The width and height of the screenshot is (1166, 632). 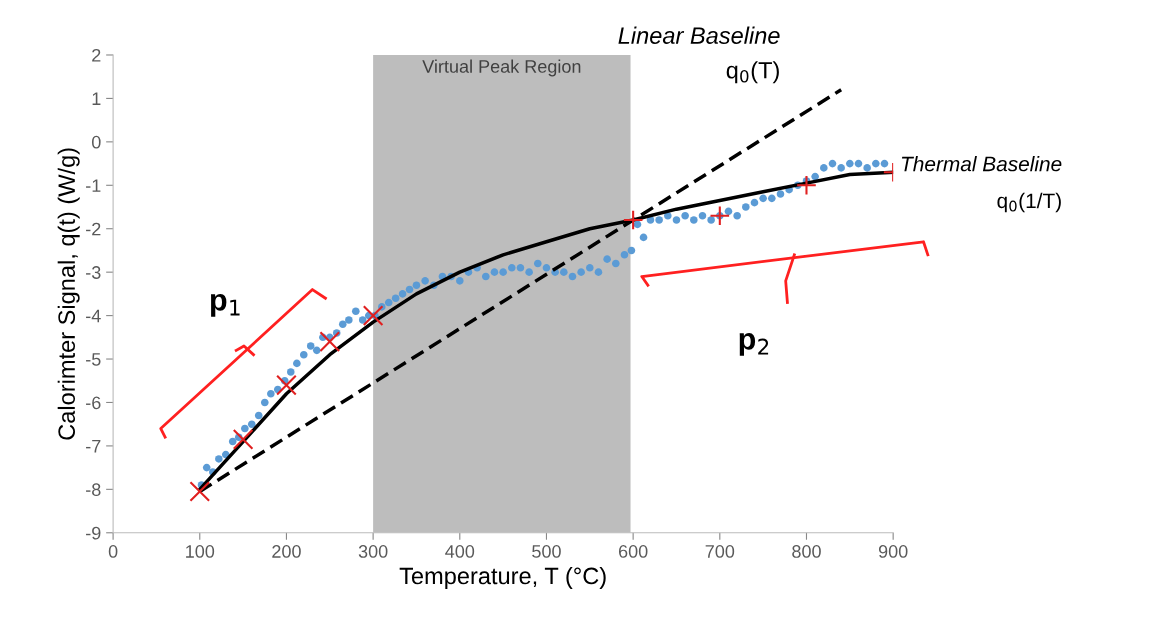 What do you see at coordinates (1029, 202) in the screenshot?
I see `text: q$_{0}$(1/T)` at bounding box center [1029, 202].